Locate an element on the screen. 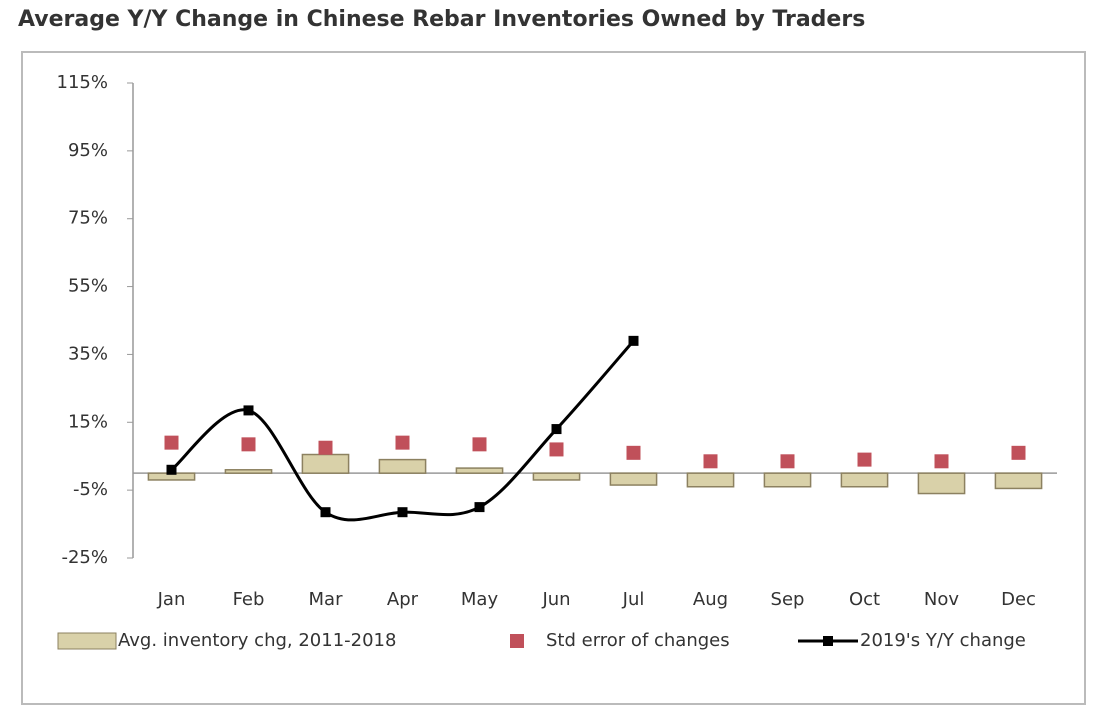 Image resolution: width=1101 pixels, height=722 pixels. y-tick-label: 35% is located at coordinates (88, 353).